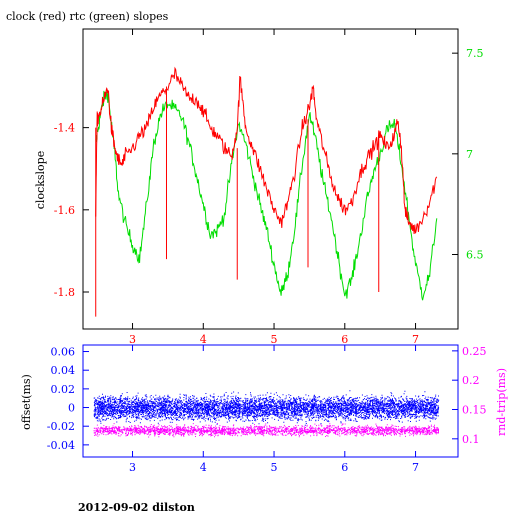 The image size is (512, 512). Describe the element at coordinates (344, 467) in the screenshot. I see `offset-x-tick-label: 6` at that location.